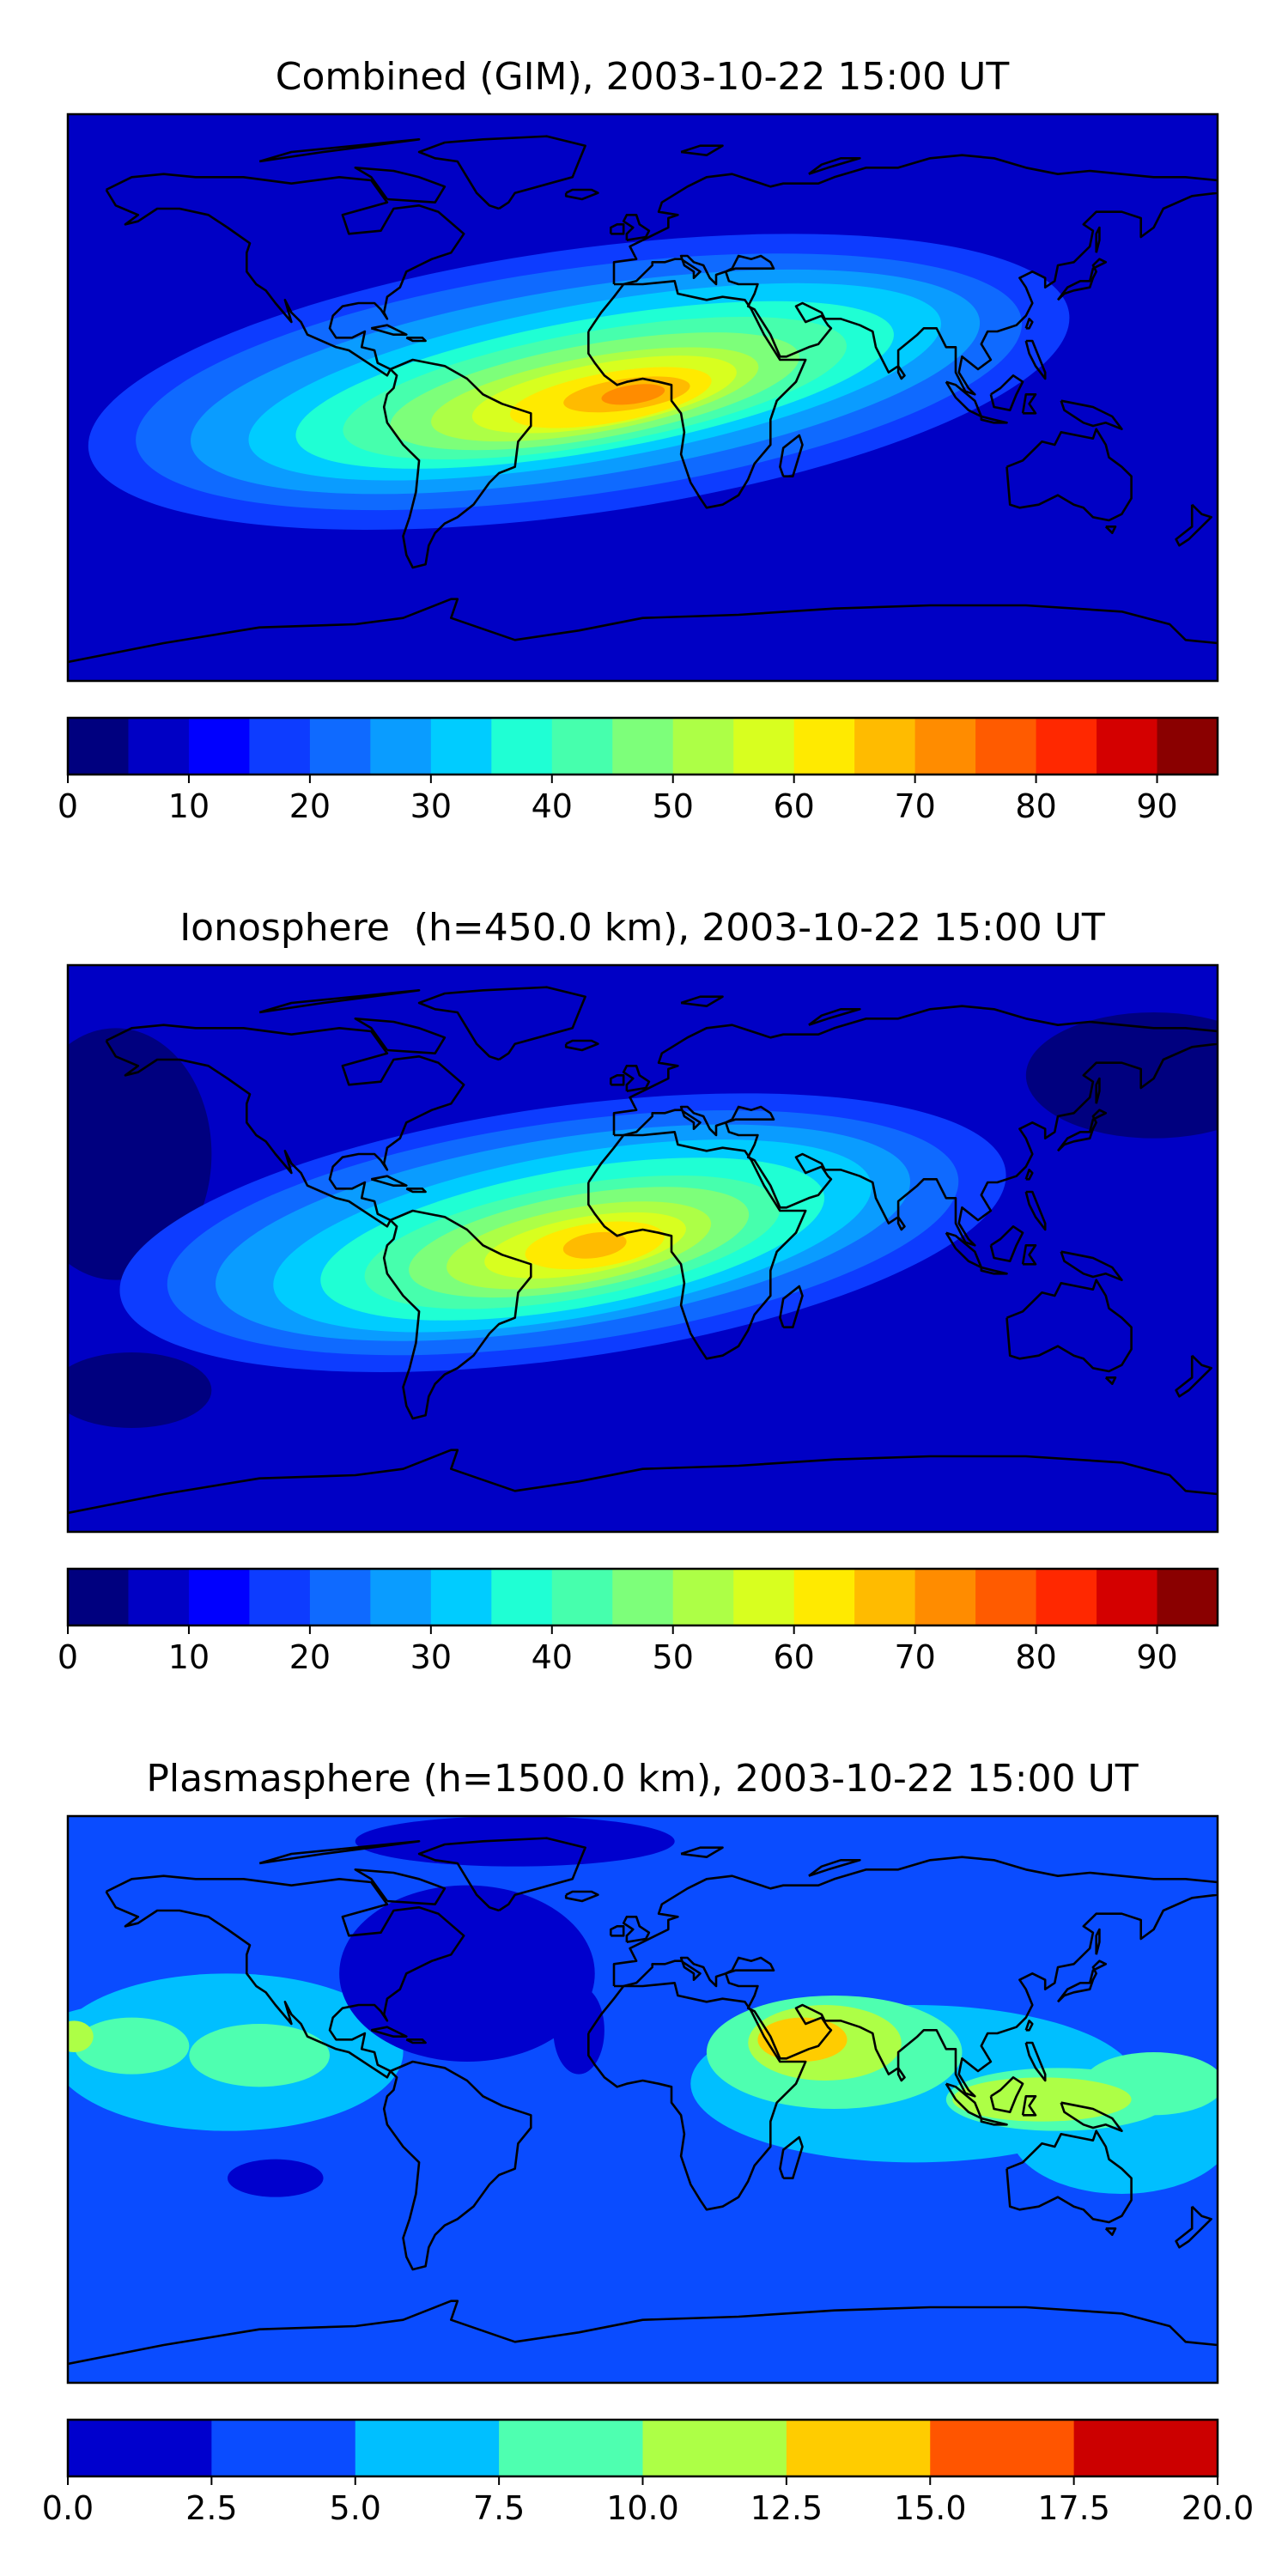 The width and height of the screenshot is (1288, 2576). Describe the element at coordinates (501, 1874) in the screenshot. I see `coastline-greenland` at that location.